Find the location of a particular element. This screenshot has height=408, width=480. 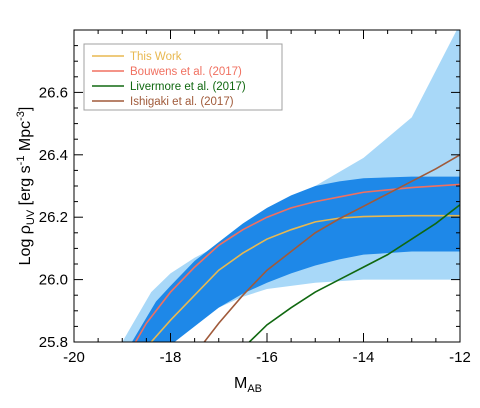

y-tick-label: 25.8 is located at coordinates (53, 342).